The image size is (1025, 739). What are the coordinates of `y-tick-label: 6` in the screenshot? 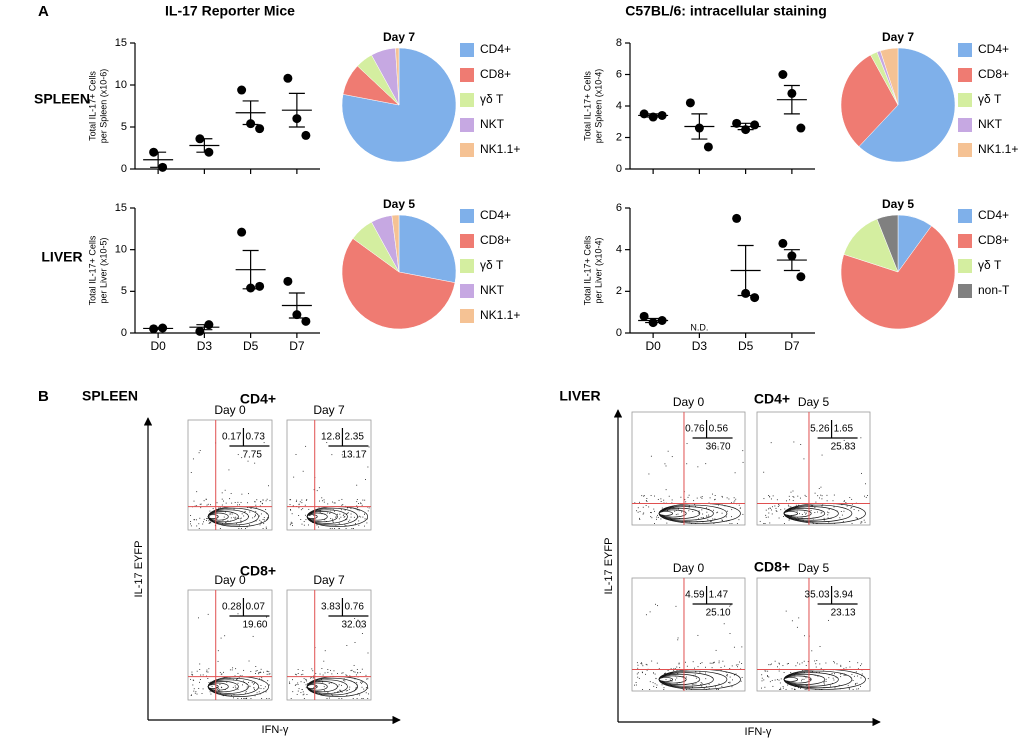 It's located at (619, 74).